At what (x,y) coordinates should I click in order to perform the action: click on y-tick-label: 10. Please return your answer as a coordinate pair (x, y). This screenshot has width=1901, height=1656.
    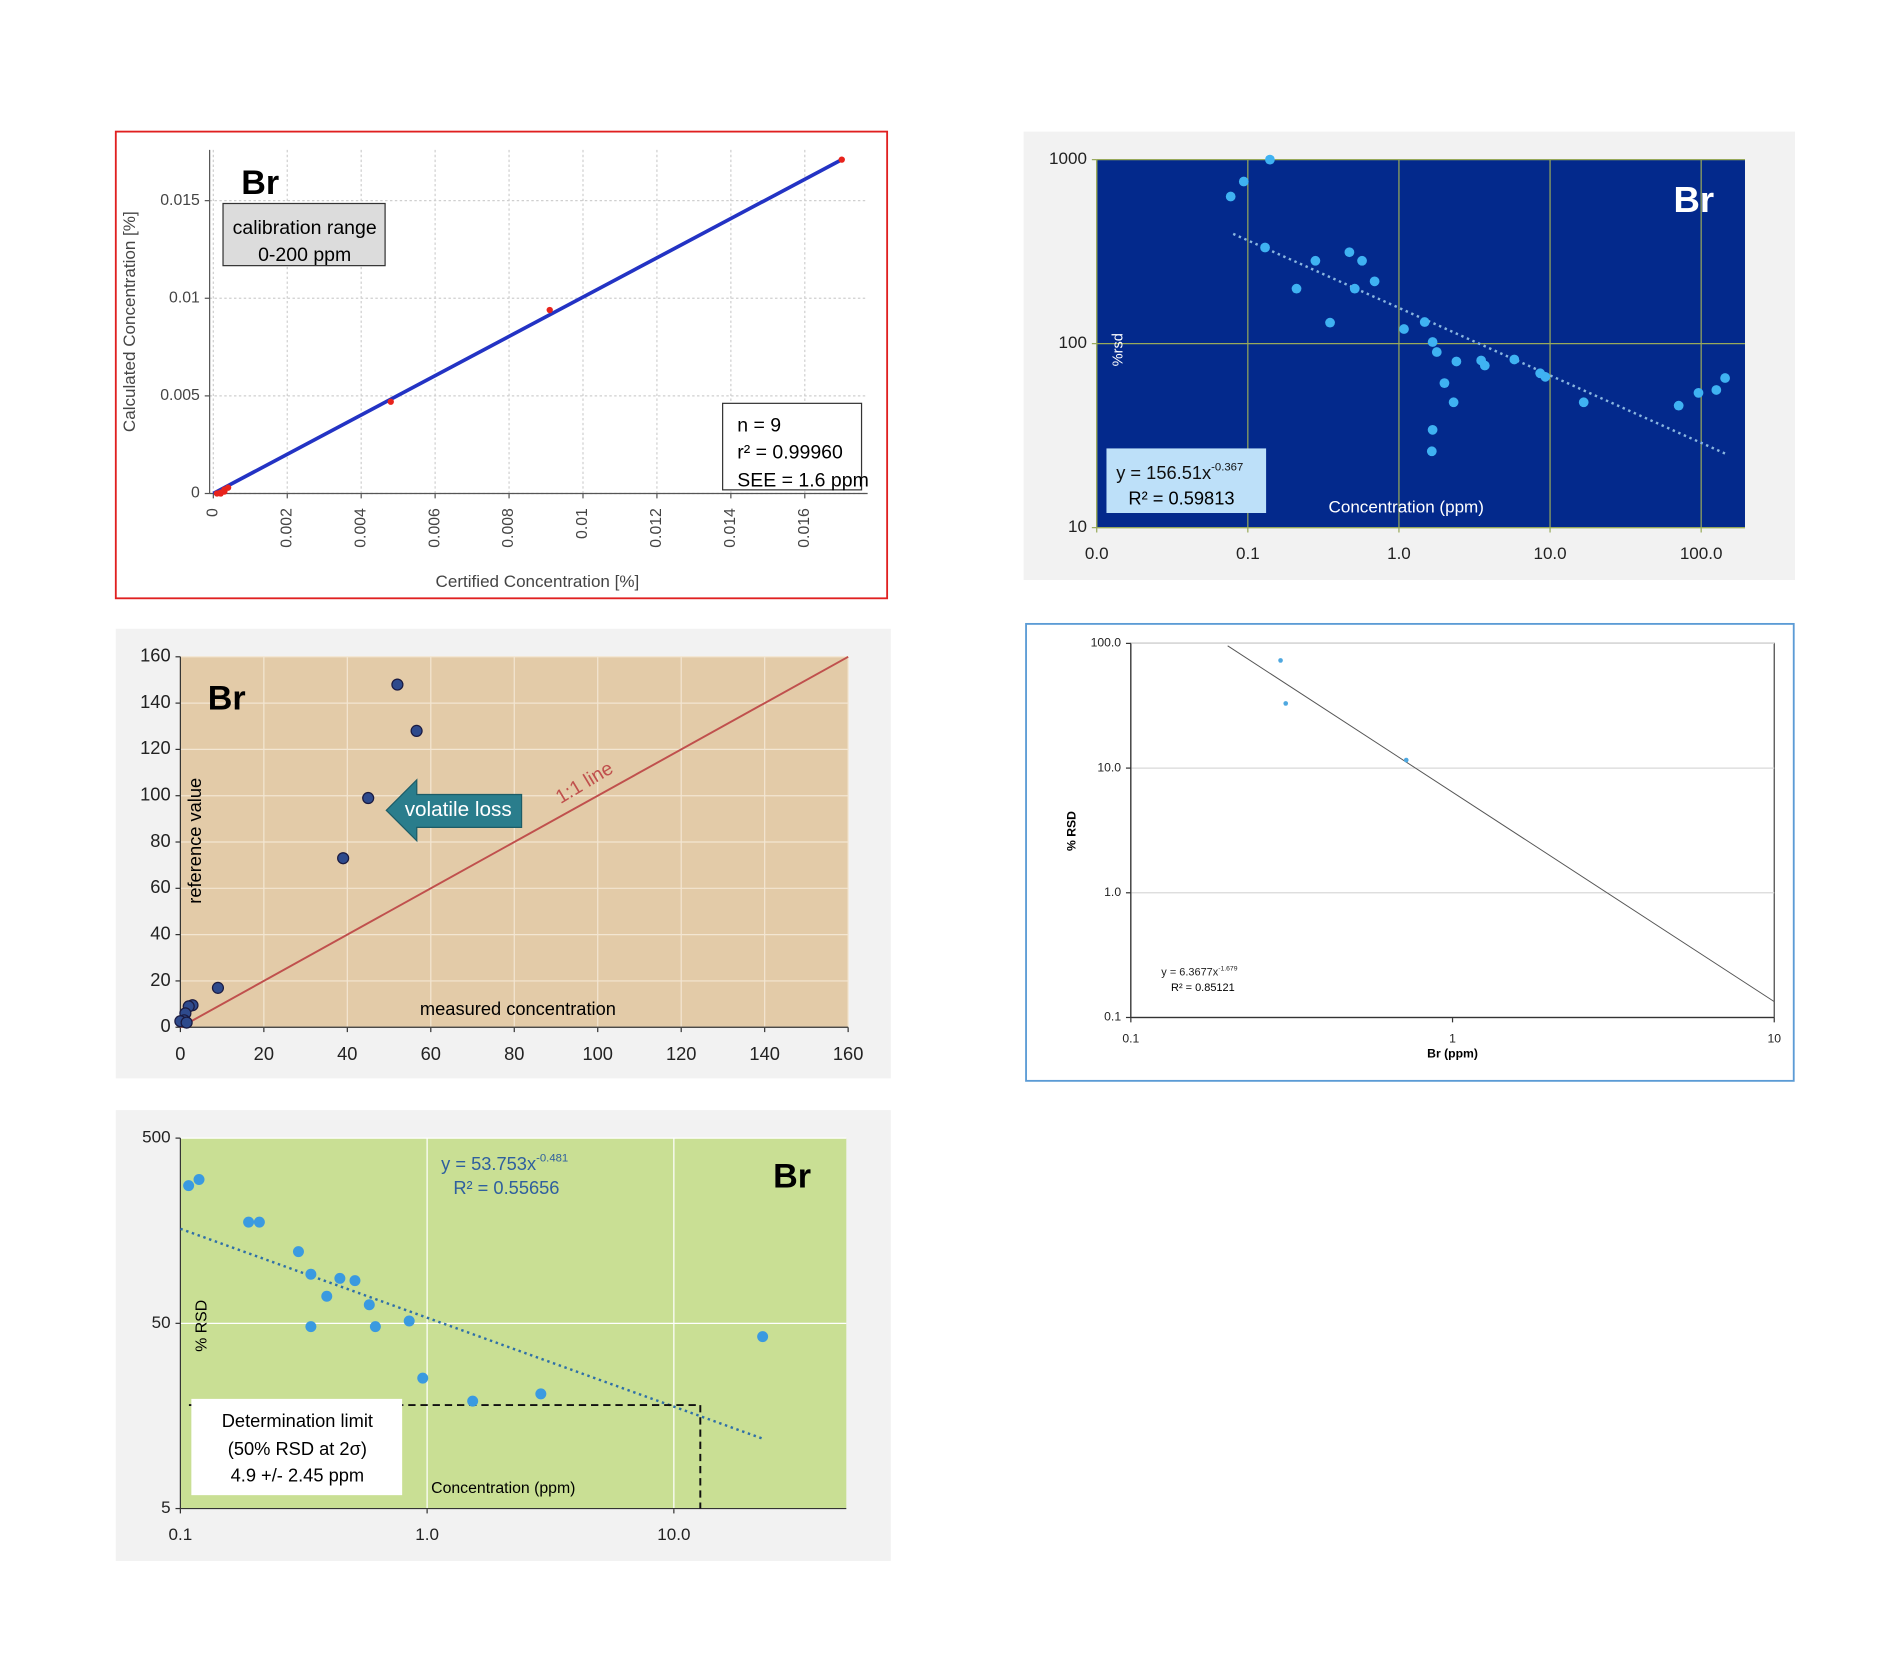
    Looking at the image, I should click on (1077, 526).